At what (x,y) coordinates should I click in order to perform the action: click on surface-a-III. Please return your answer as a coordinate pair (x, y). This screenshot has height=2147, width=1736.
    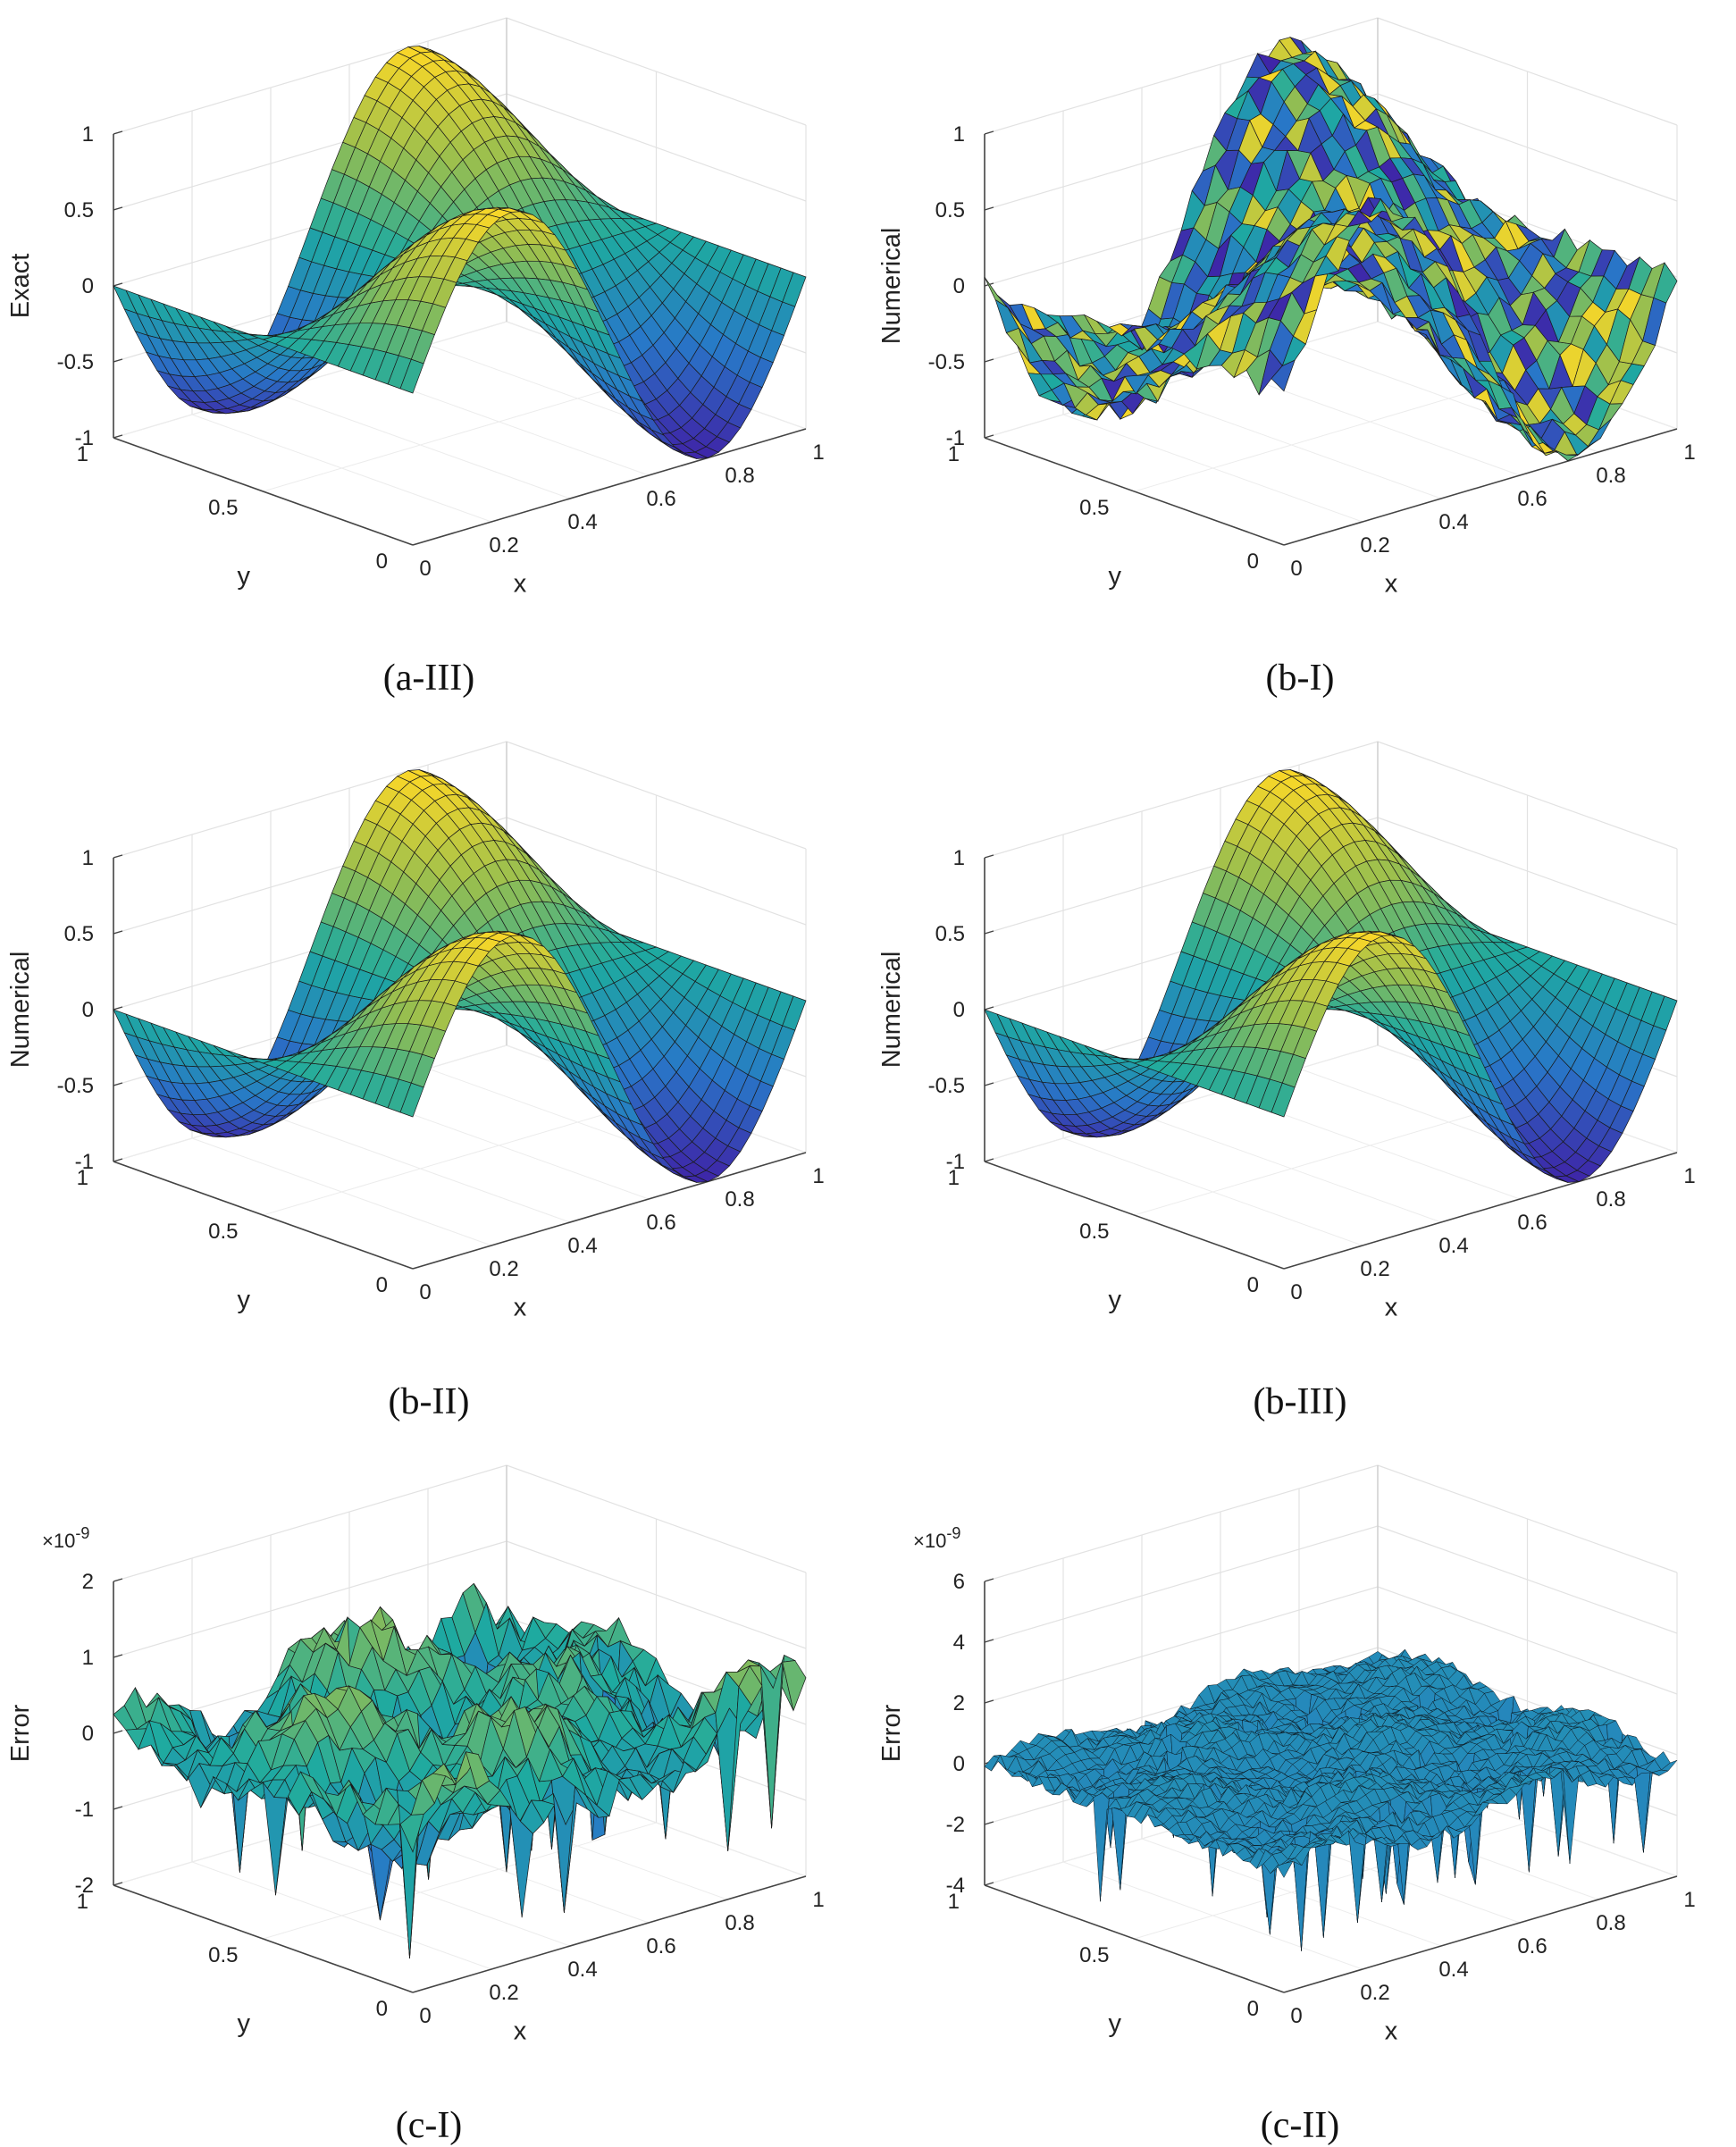
    Looking at the image, I should click on (460, 252).